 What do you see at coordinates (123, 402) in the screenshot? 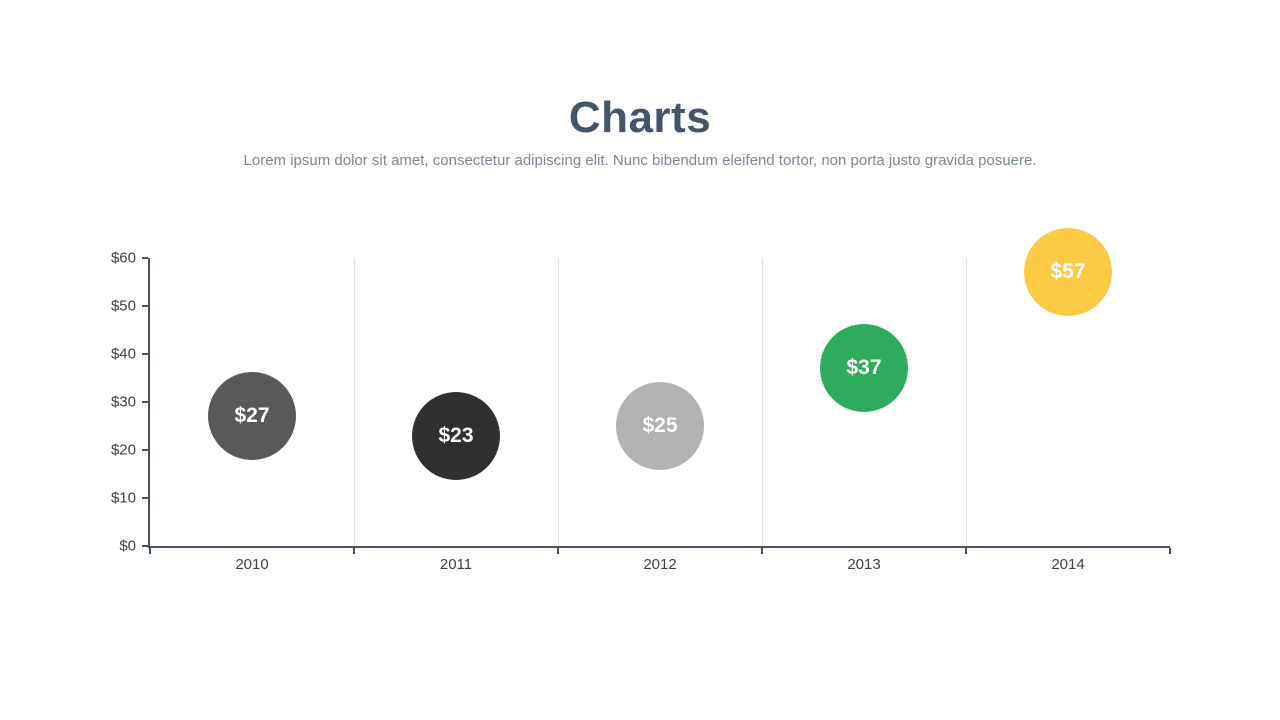
I see `y-axis-tick-label: $30` at bounding box center [123, 402].